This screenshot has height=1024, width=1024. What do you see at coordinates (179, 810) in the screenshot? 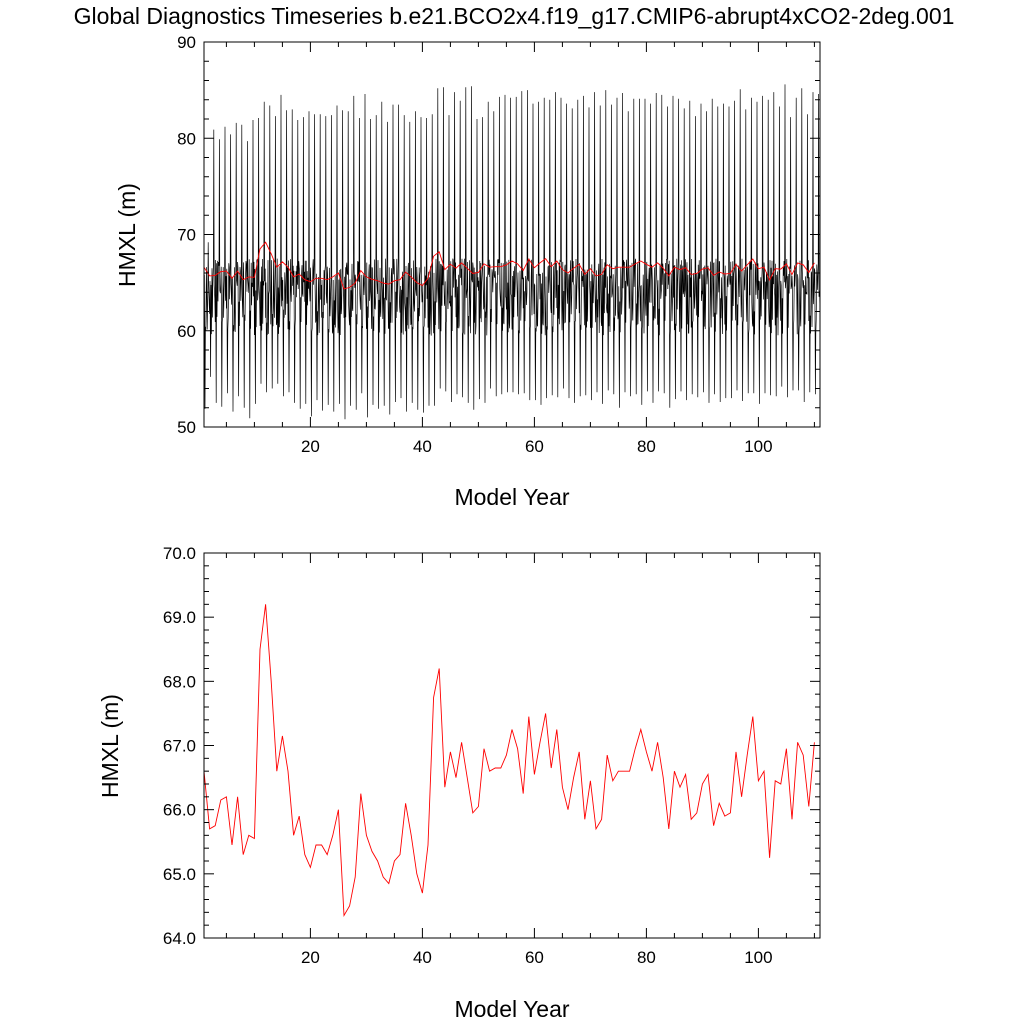
I see `y-tick-label: 66.0` at bounding box center [179, 810].